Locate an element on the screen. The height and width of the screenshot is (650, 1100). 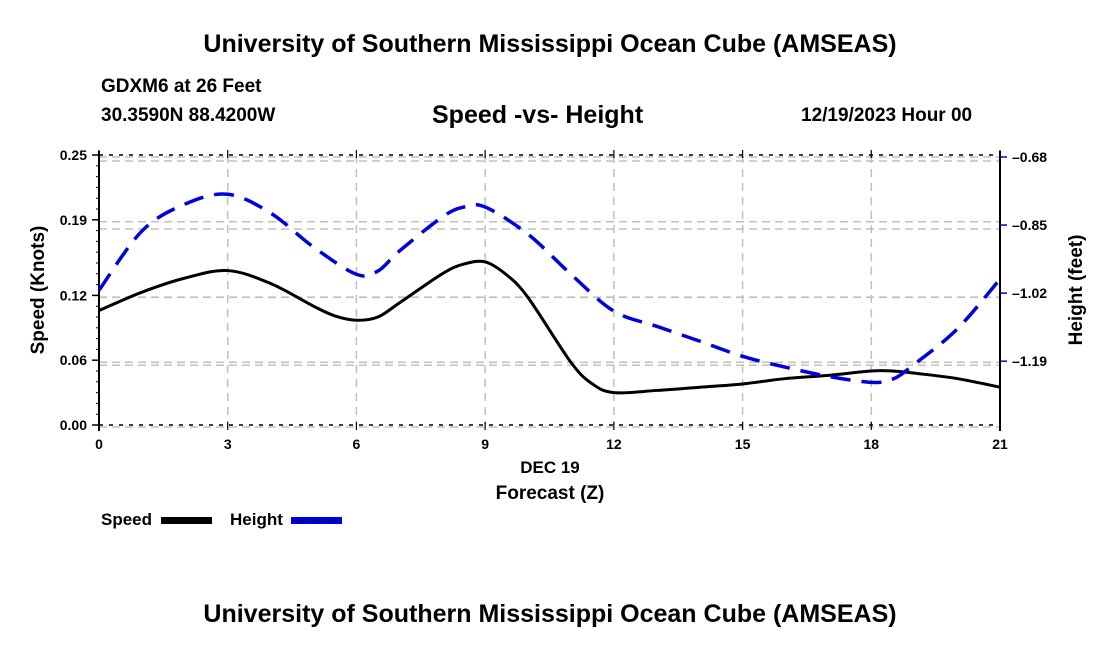
x-tick-label: 6 is located at coordinates (357, 444).